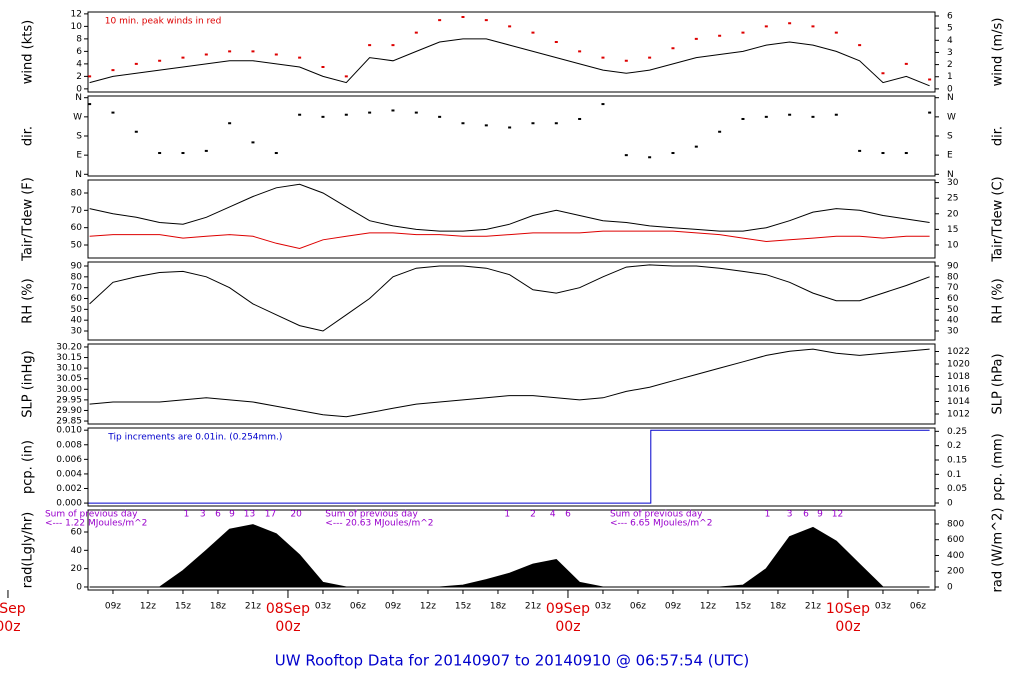 This screenshot has width=1024, height=700. I want to click on y-axis-title: wind (kts), so click(28, 52).